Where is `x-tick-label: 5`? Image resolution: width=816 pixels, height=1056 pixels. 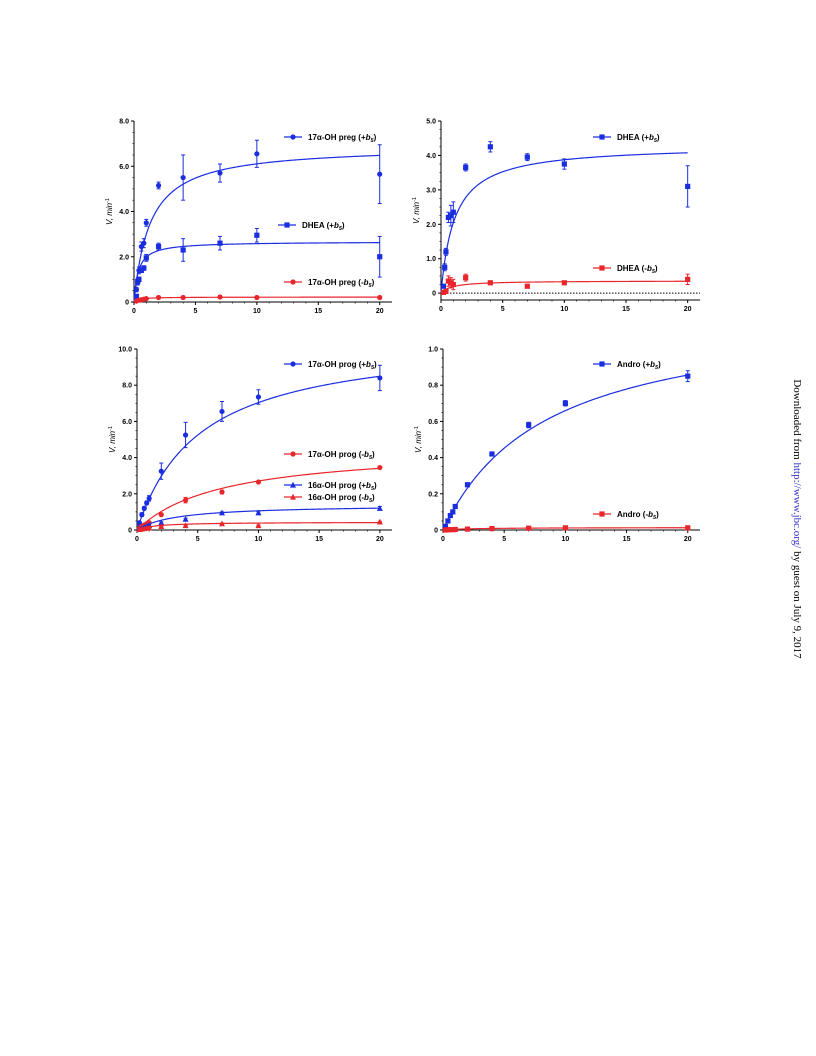 x-tick-label: 5 is located at coordinates (503, 309).